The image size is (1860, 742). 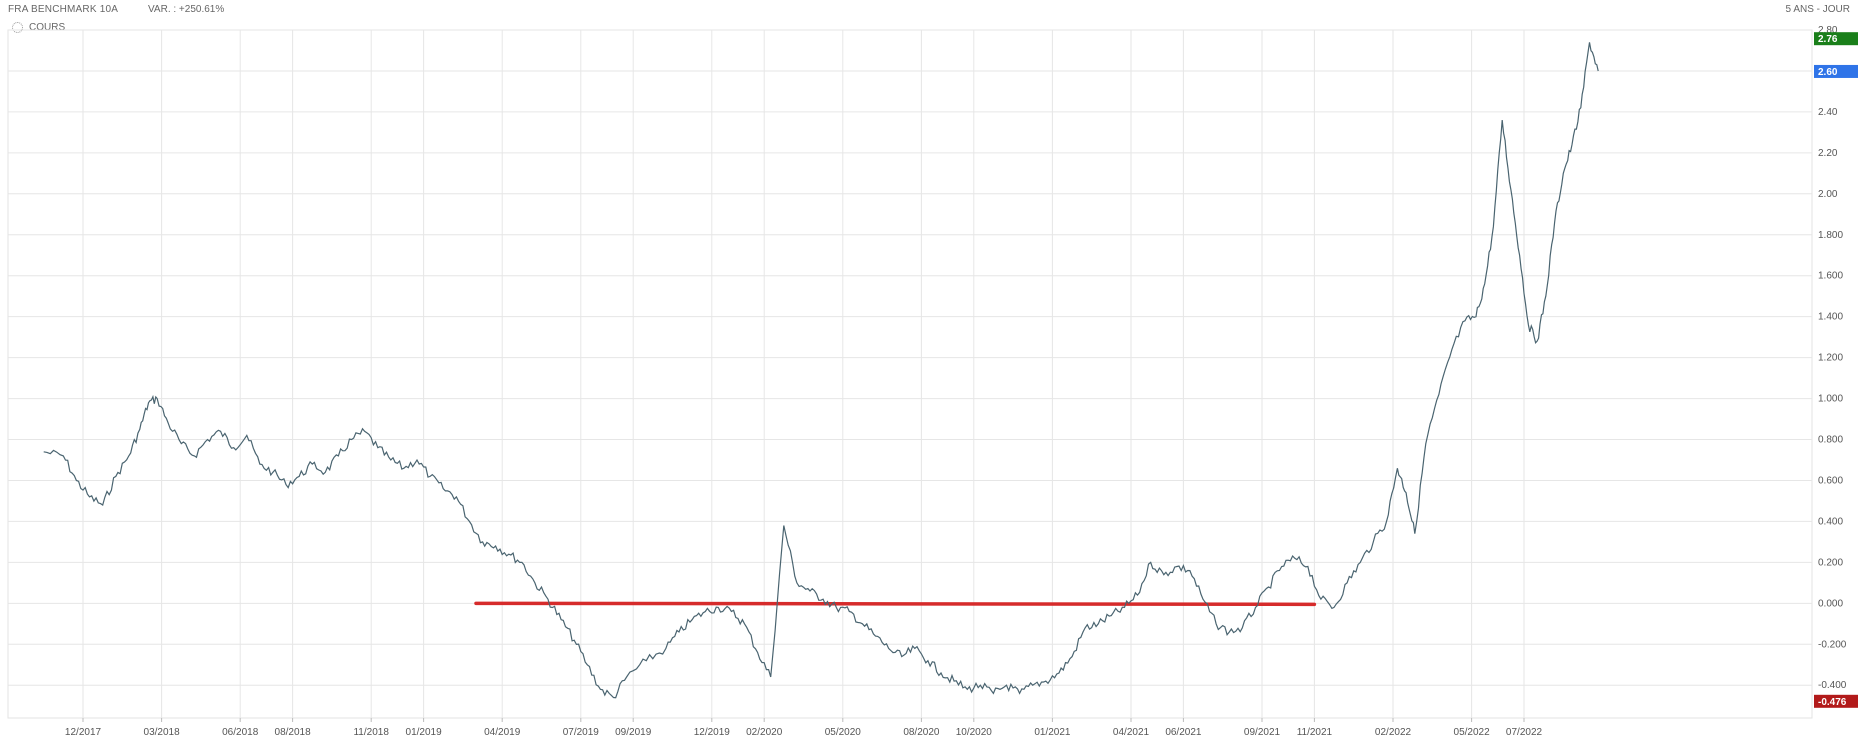 What do you see at coordinates (1830, 562) in the screenshot?
I see `y-tick-label: 0.200` at bounding box center [1830, 562].